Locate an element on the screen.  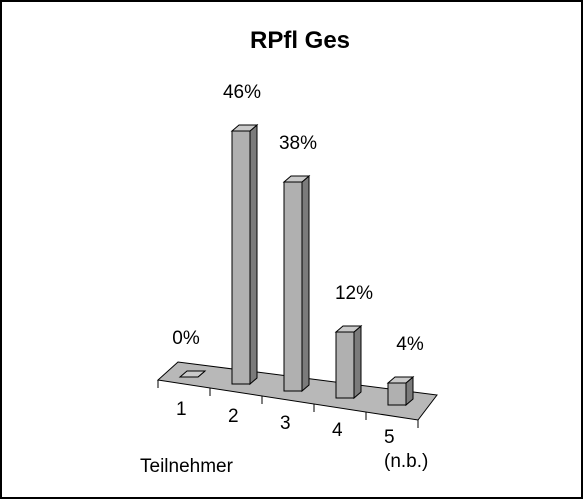
value-label: 12% is located at coordinates (354, 293).